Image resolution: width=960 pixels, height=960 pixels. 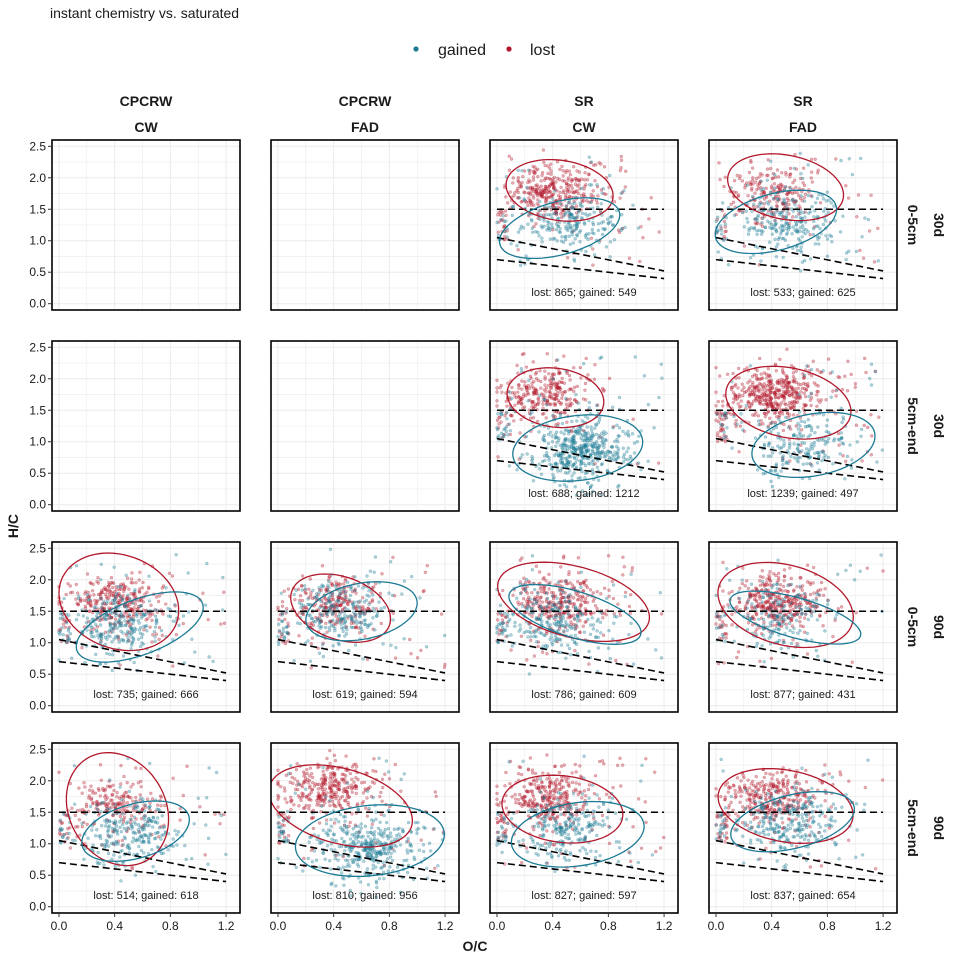 What do you see at coordinates (913, 426) in the screenshot?
I see `row-strip-bottom-1: 5cm-end` at bounding box center [913, 426].